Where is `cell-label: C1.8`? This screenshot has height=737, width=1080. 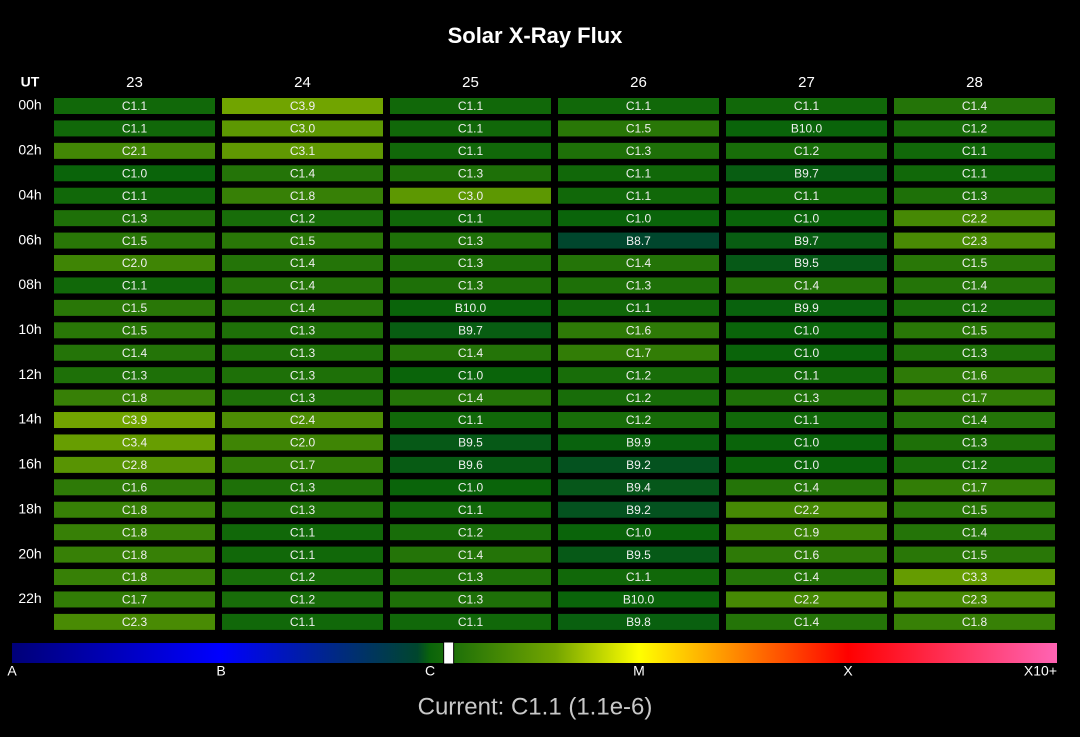 cell-label: C1.8 is located at coordinates (975, 622).